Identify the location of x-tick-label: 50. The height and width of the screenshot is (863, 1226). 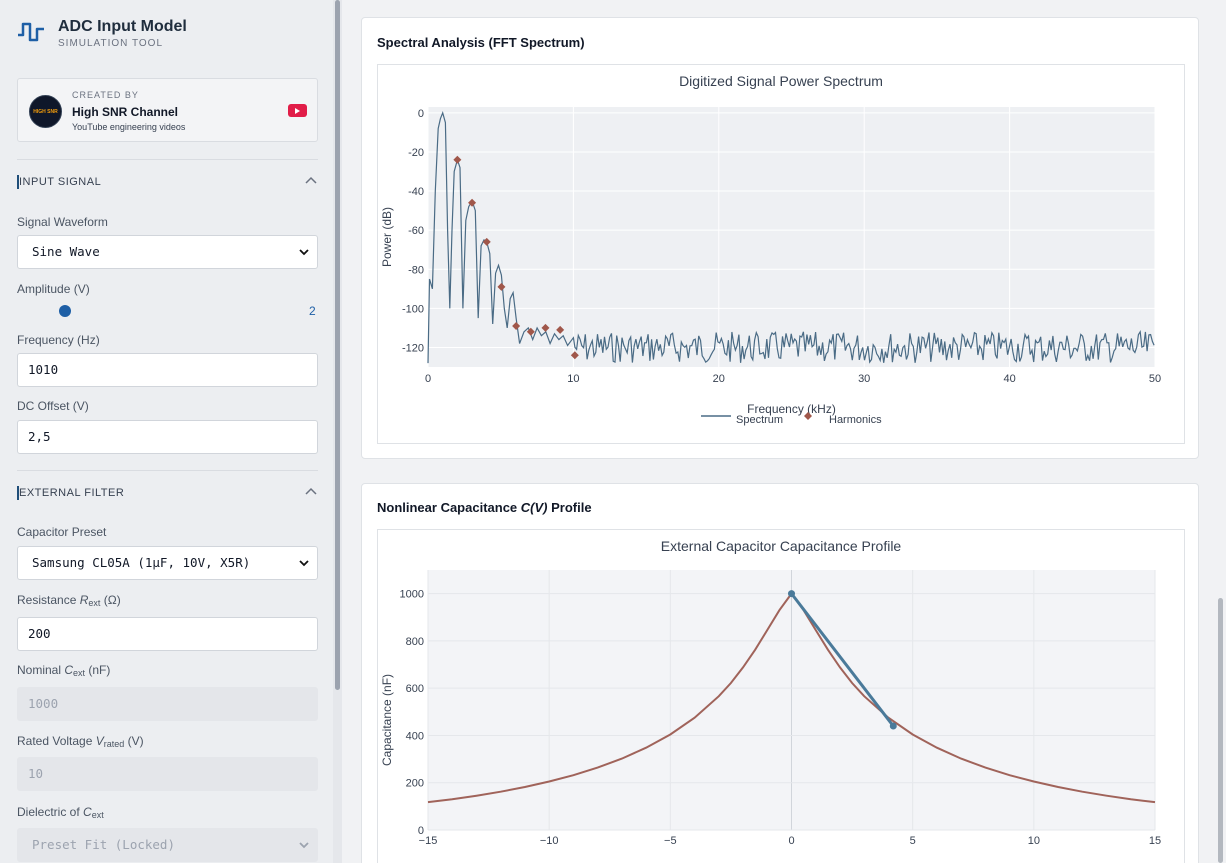
(1155, 379).